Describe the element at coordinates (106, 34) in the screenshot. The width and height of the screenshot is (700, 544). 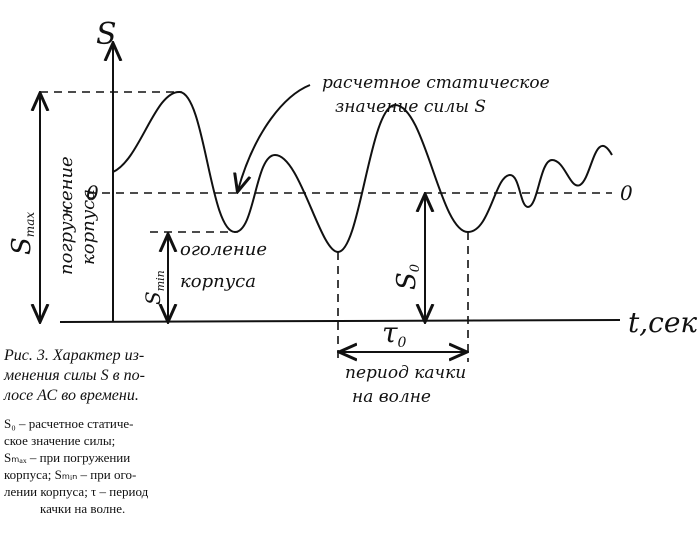
I see `s-axis-label: S` at that location.